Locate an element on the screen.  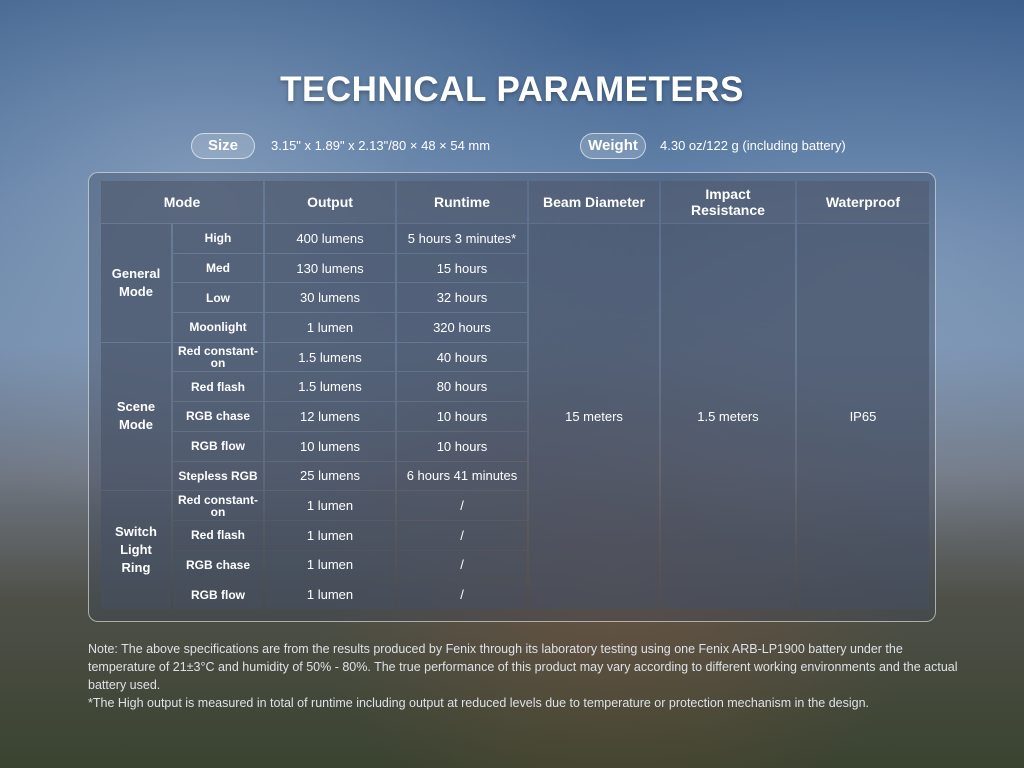
table-row: RGB flow 1 lumen / is located at coordinates (515, 594).